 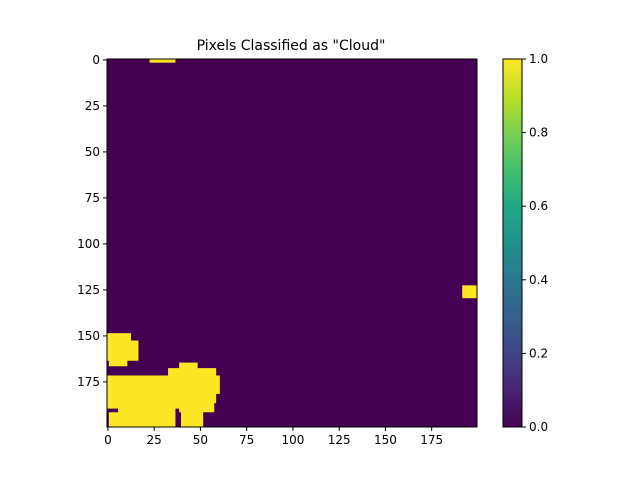 I want to click on x-tick-label: 50, so click(x=200, y=440).